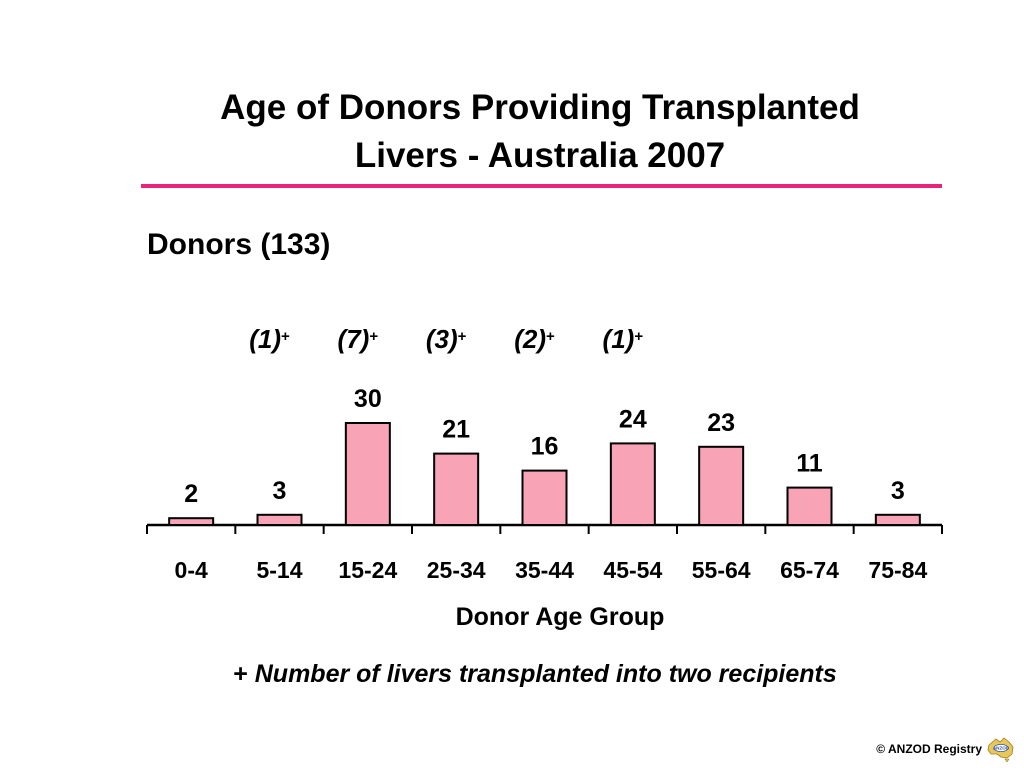 The height and width of the screenshot is (768, 1024). What do you see at coordinates (633, 419) in the screenshot?
I see `bar-value-label: 24` at bounding box center [633, 419].